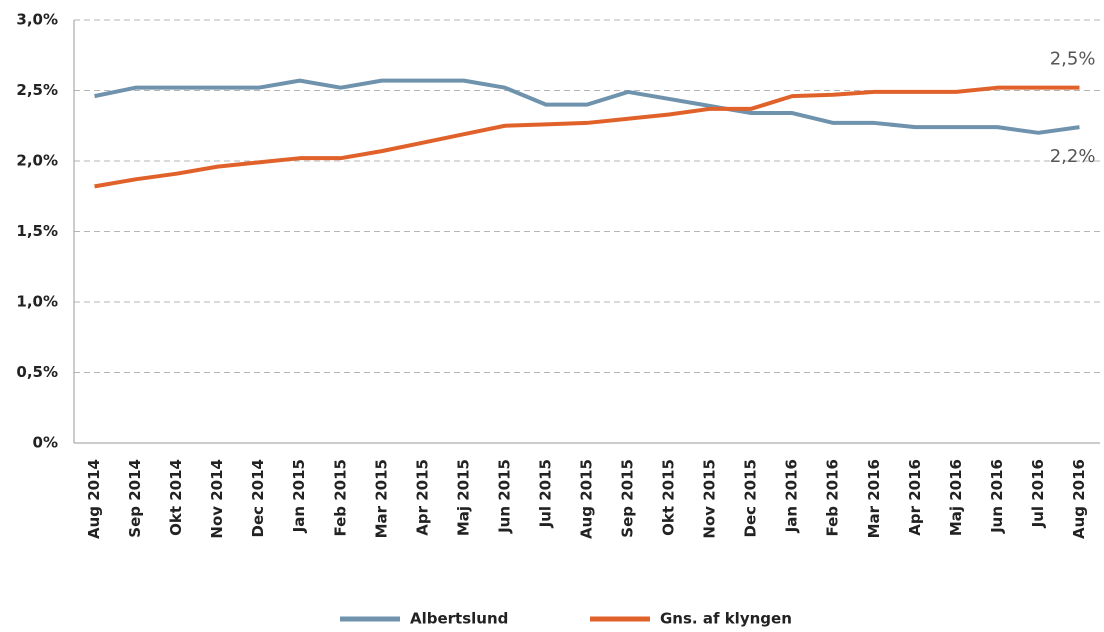 This screenshot has width=1104, height=632. I want to click on y-tick-label: 0%, so click(45, 443).